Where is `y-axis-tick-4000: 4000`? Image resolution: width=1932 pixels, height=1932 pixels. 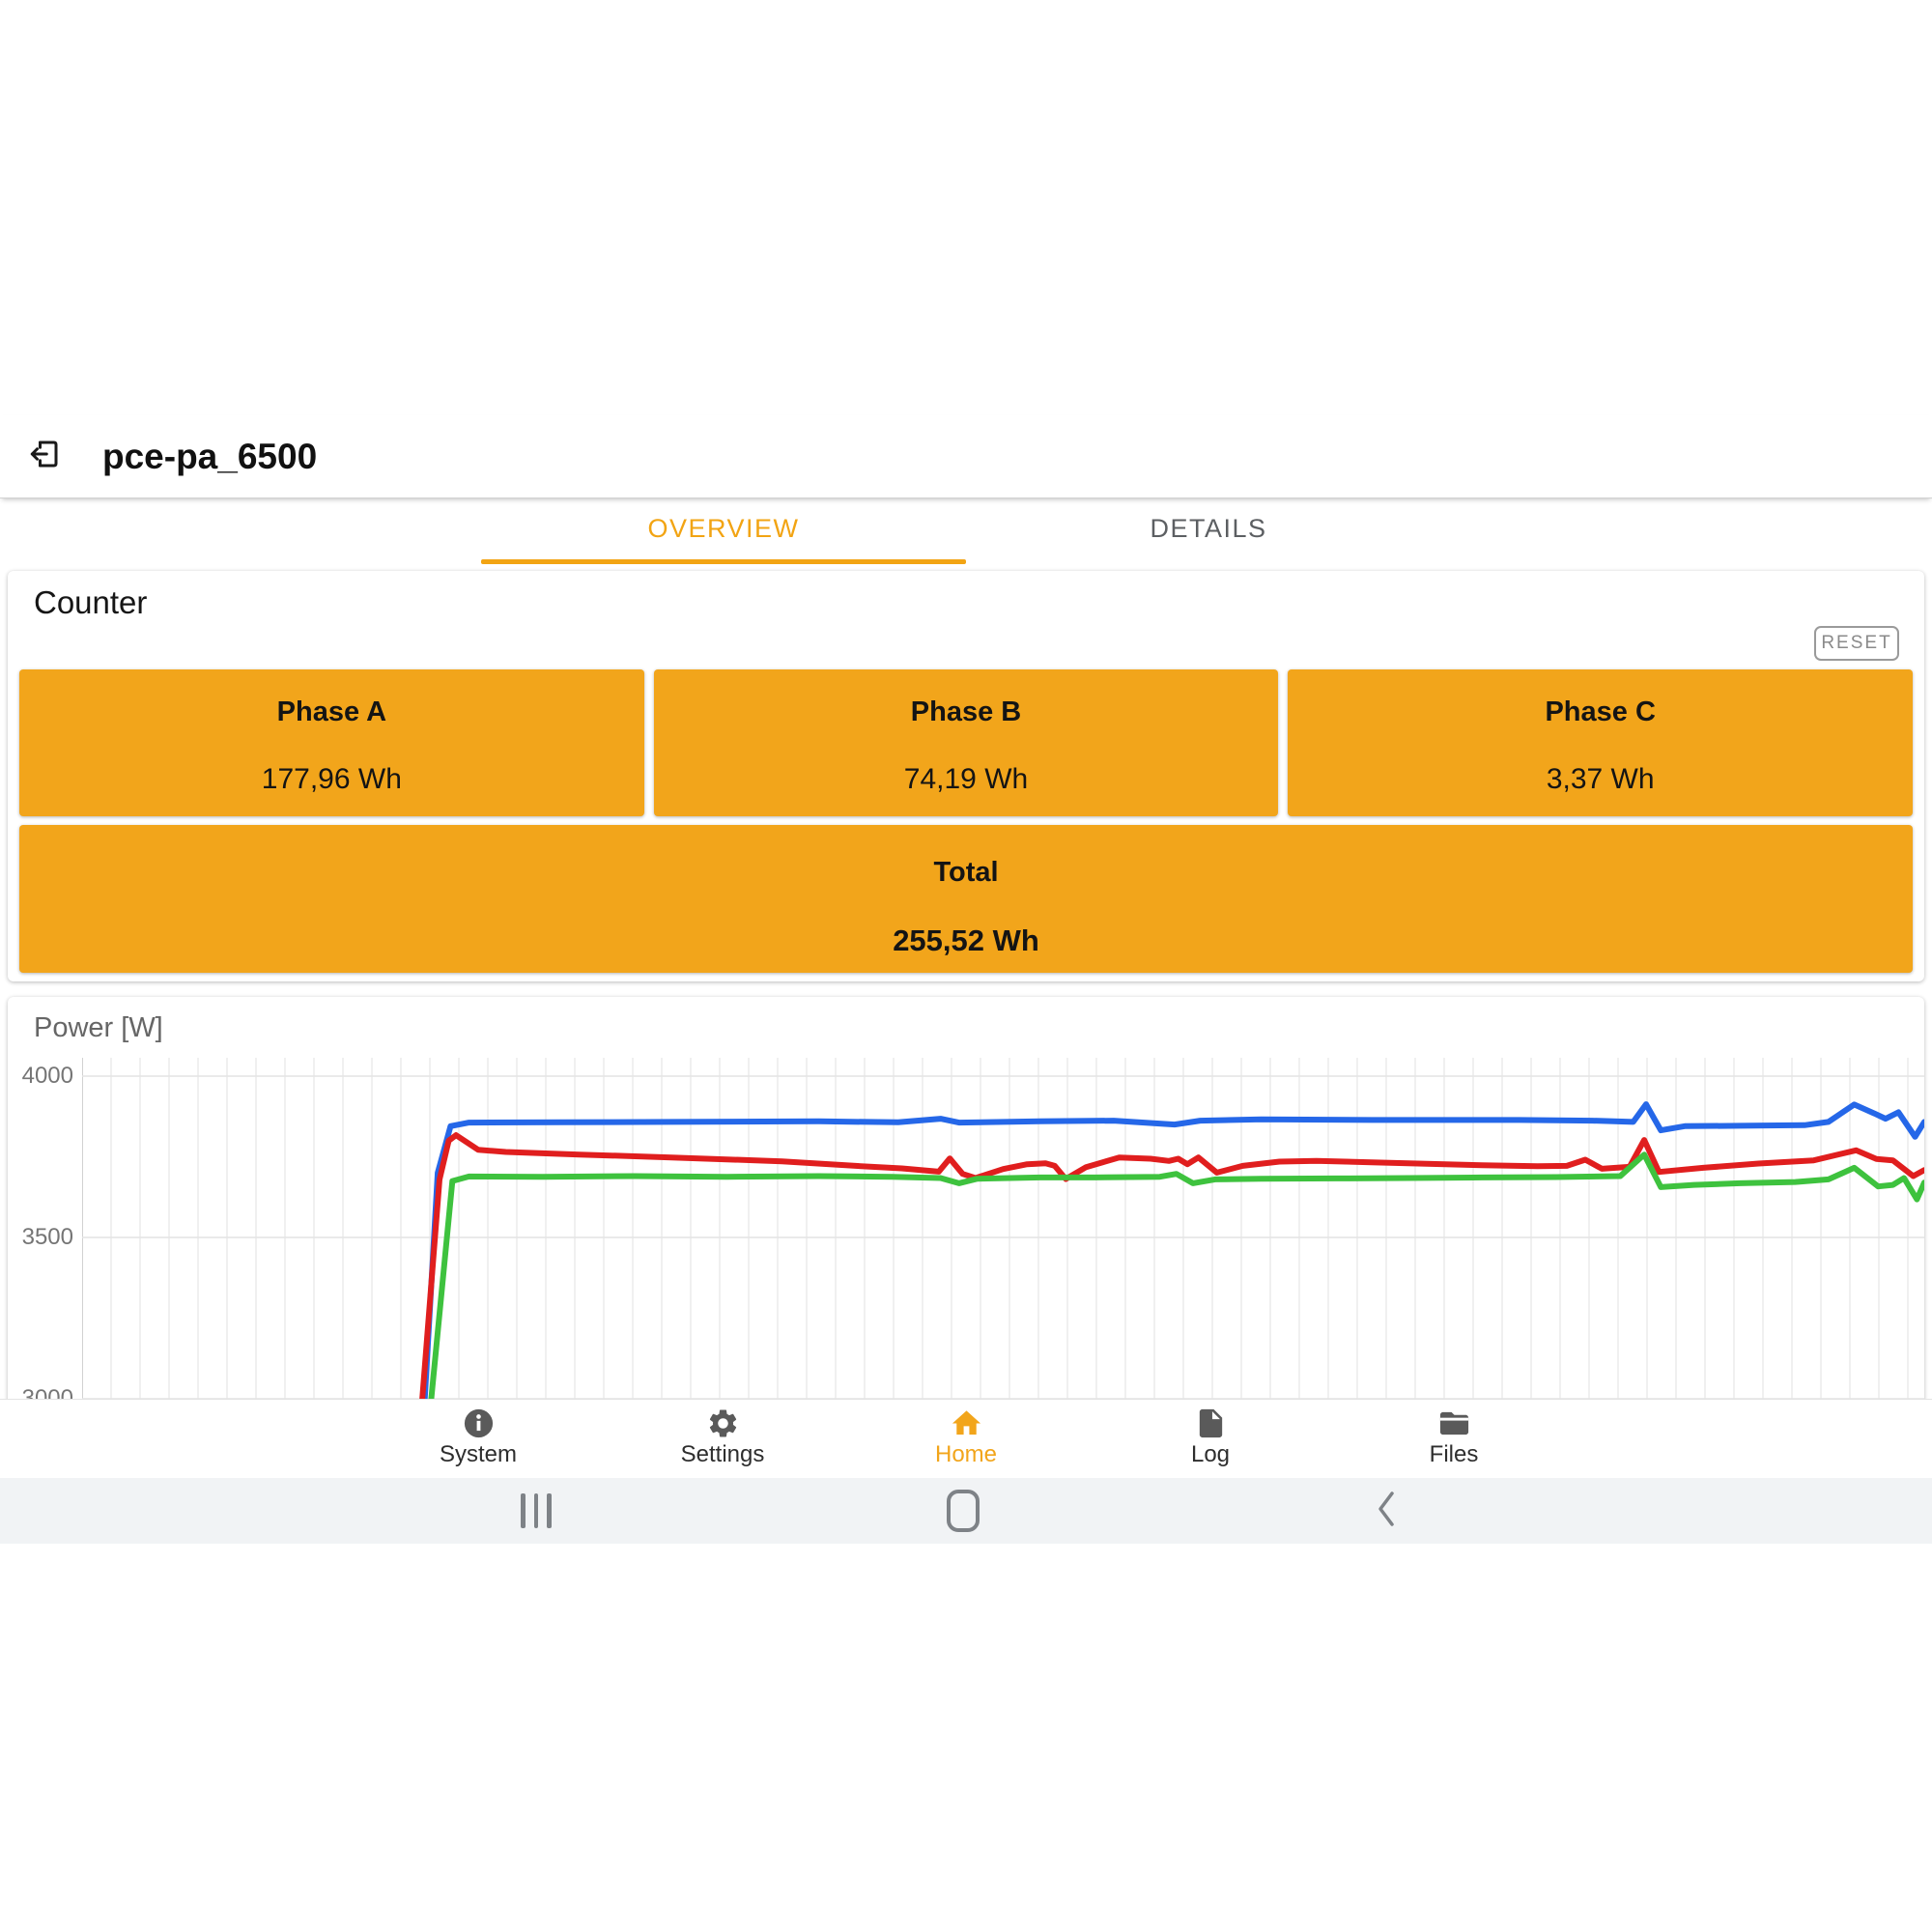 y-axis-tick-4000: 4000 is located at coordinates (47, 1076).